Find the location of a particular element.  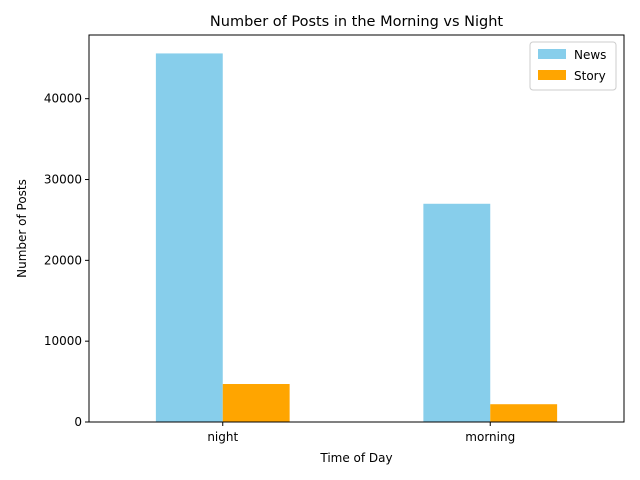

legend-label-story: Story is located at coordinates (590, 76).